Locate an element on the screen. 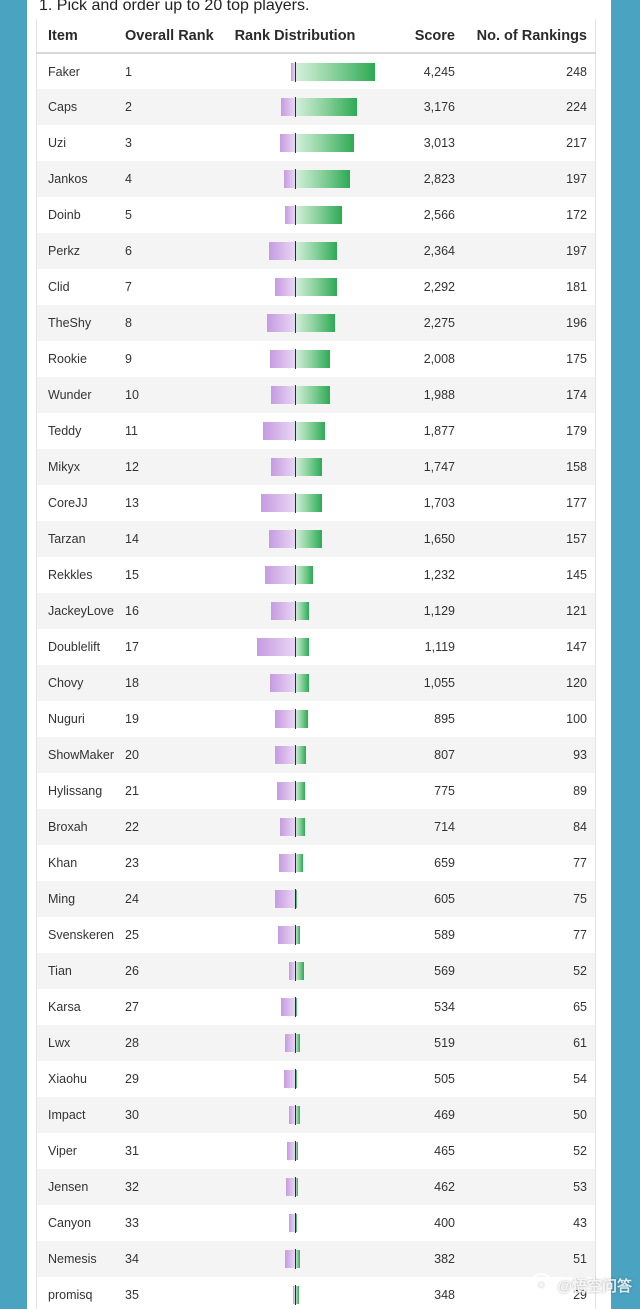 Image resolution: width=640 pixels, height=1309 pixels. cell-score: 1,877 is located at coordinates (439, 431).